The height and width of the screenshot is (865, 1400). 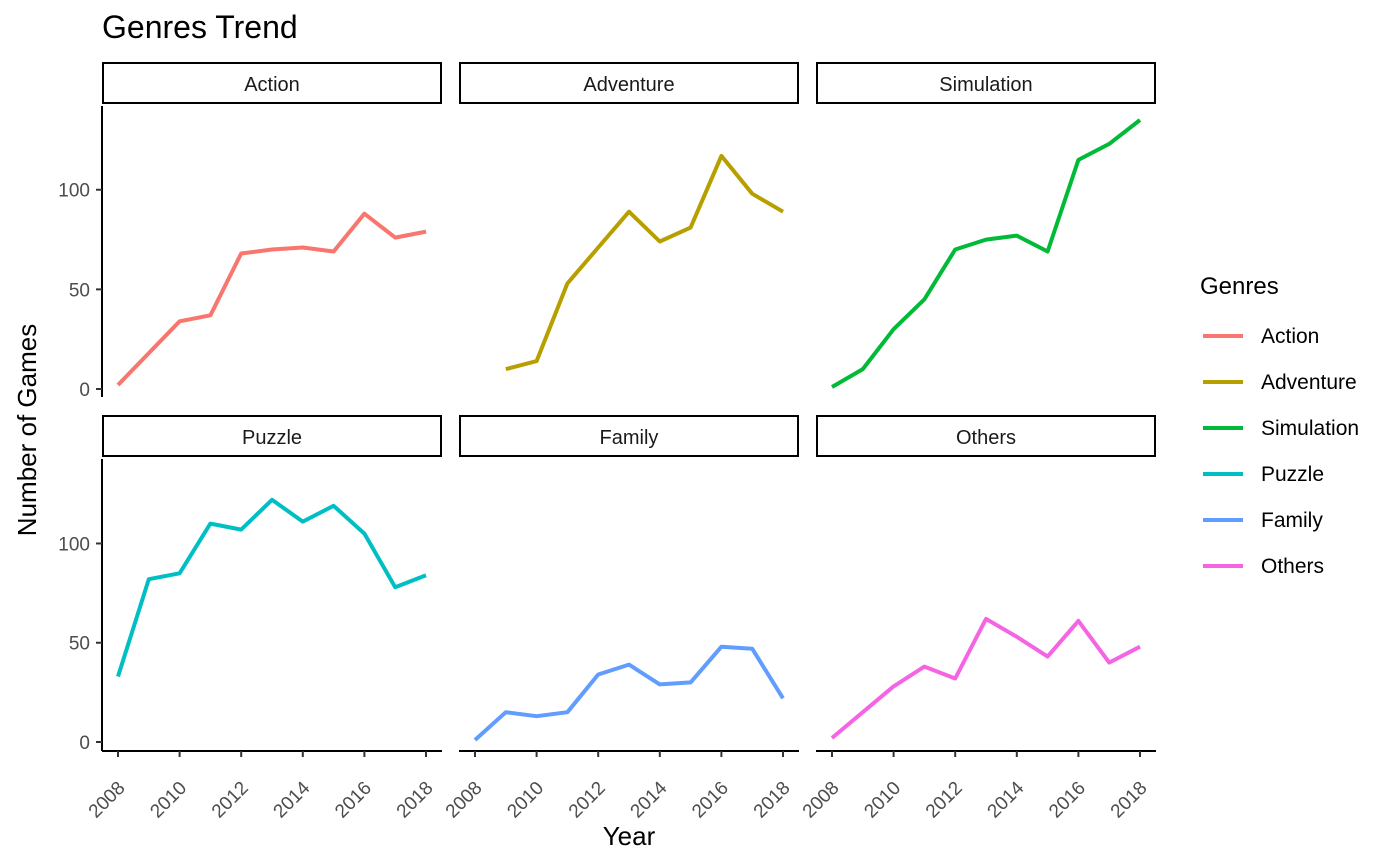 I want to click on legend-label: Puzzle, so click(x=1292, y=474).